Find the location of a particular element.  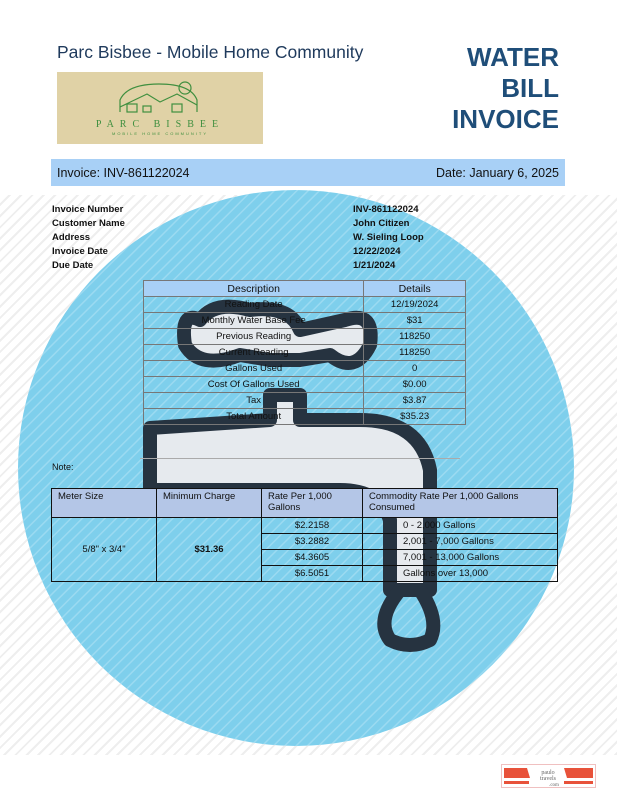

table-row: Previous Reading 118250 is located at coordinates (304, 336).